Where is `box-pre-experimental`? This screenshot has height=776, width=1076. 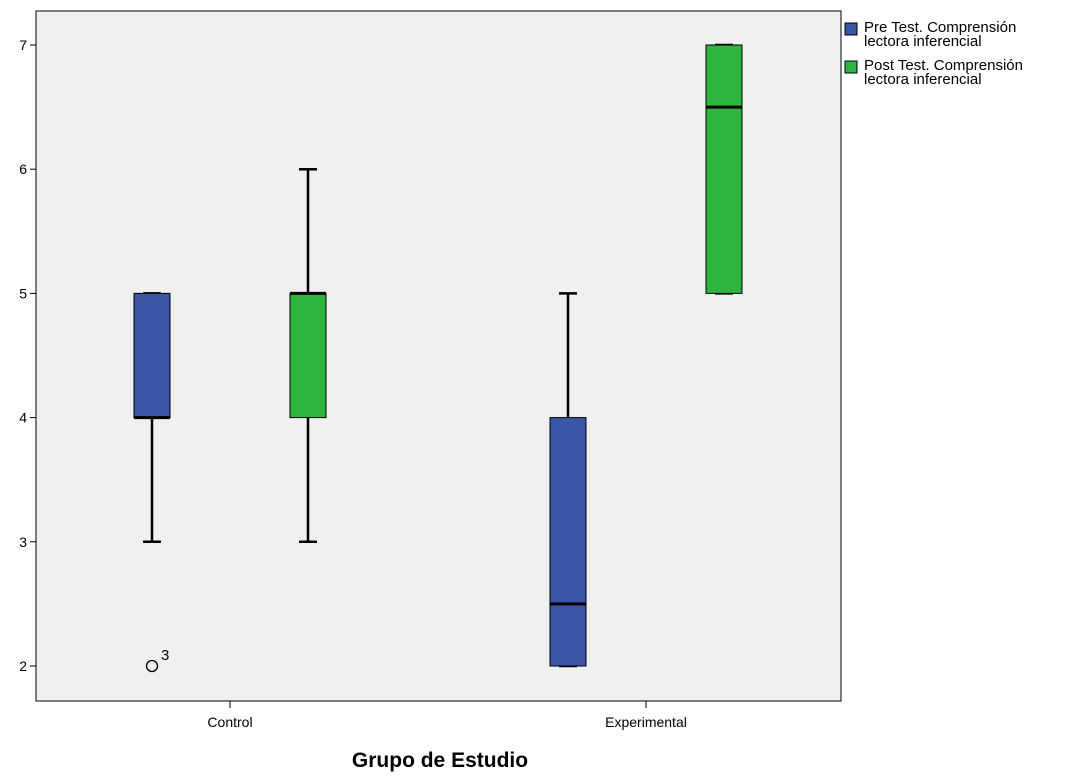 box-pre-experimental is located at coordinates (568, 480).